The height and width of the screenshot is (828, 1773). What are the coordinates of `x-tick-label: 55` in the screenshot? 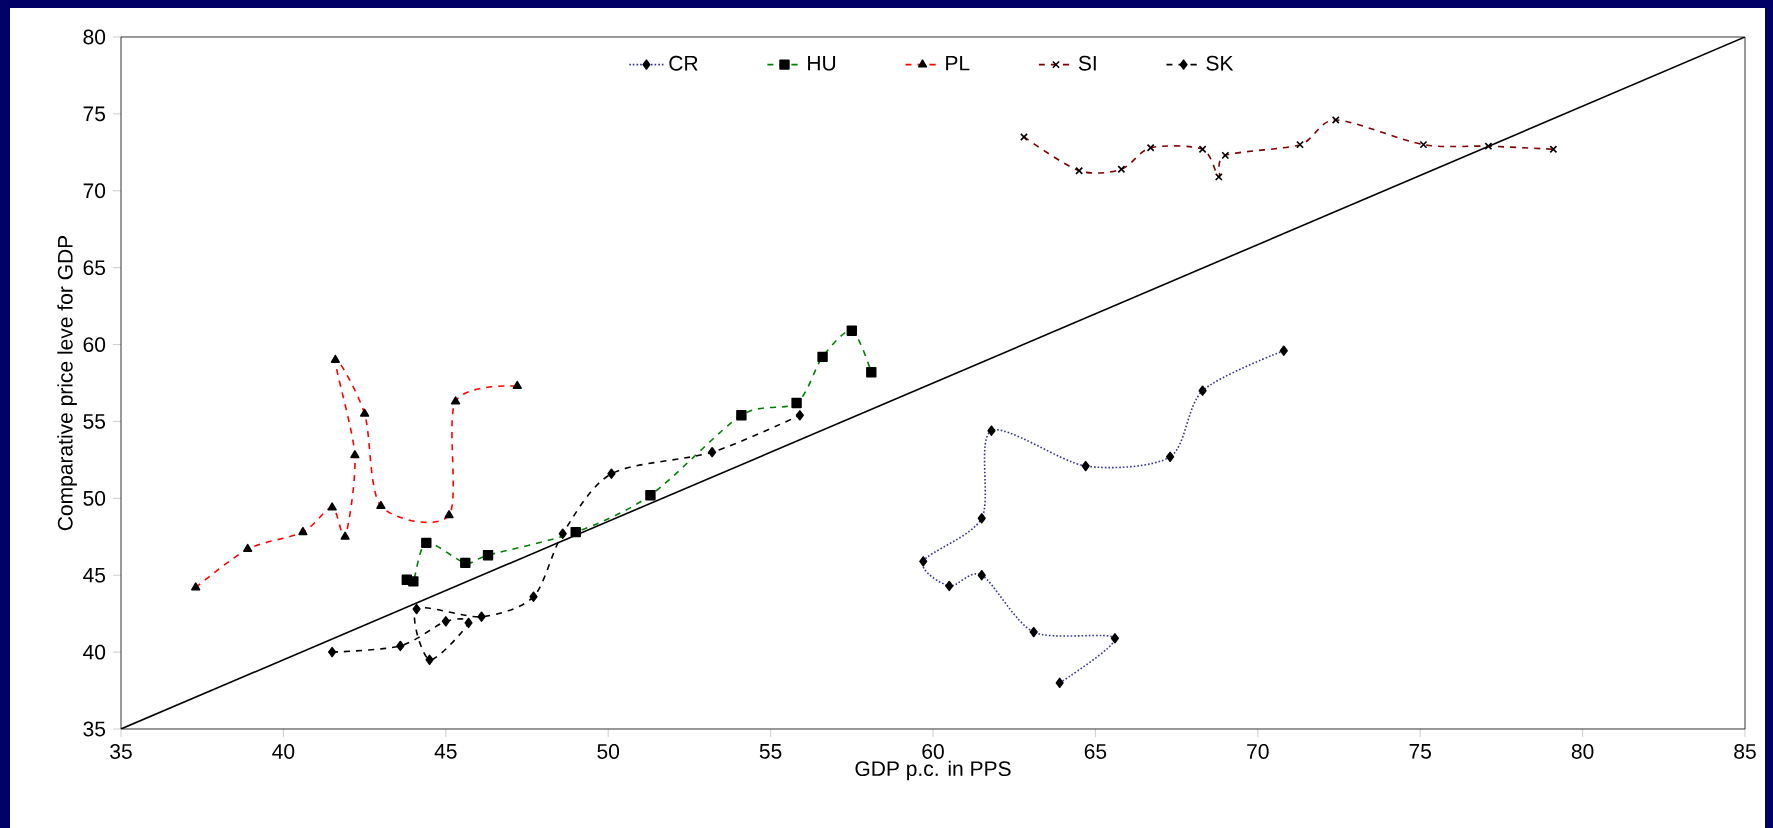 It's located at (770, 751).